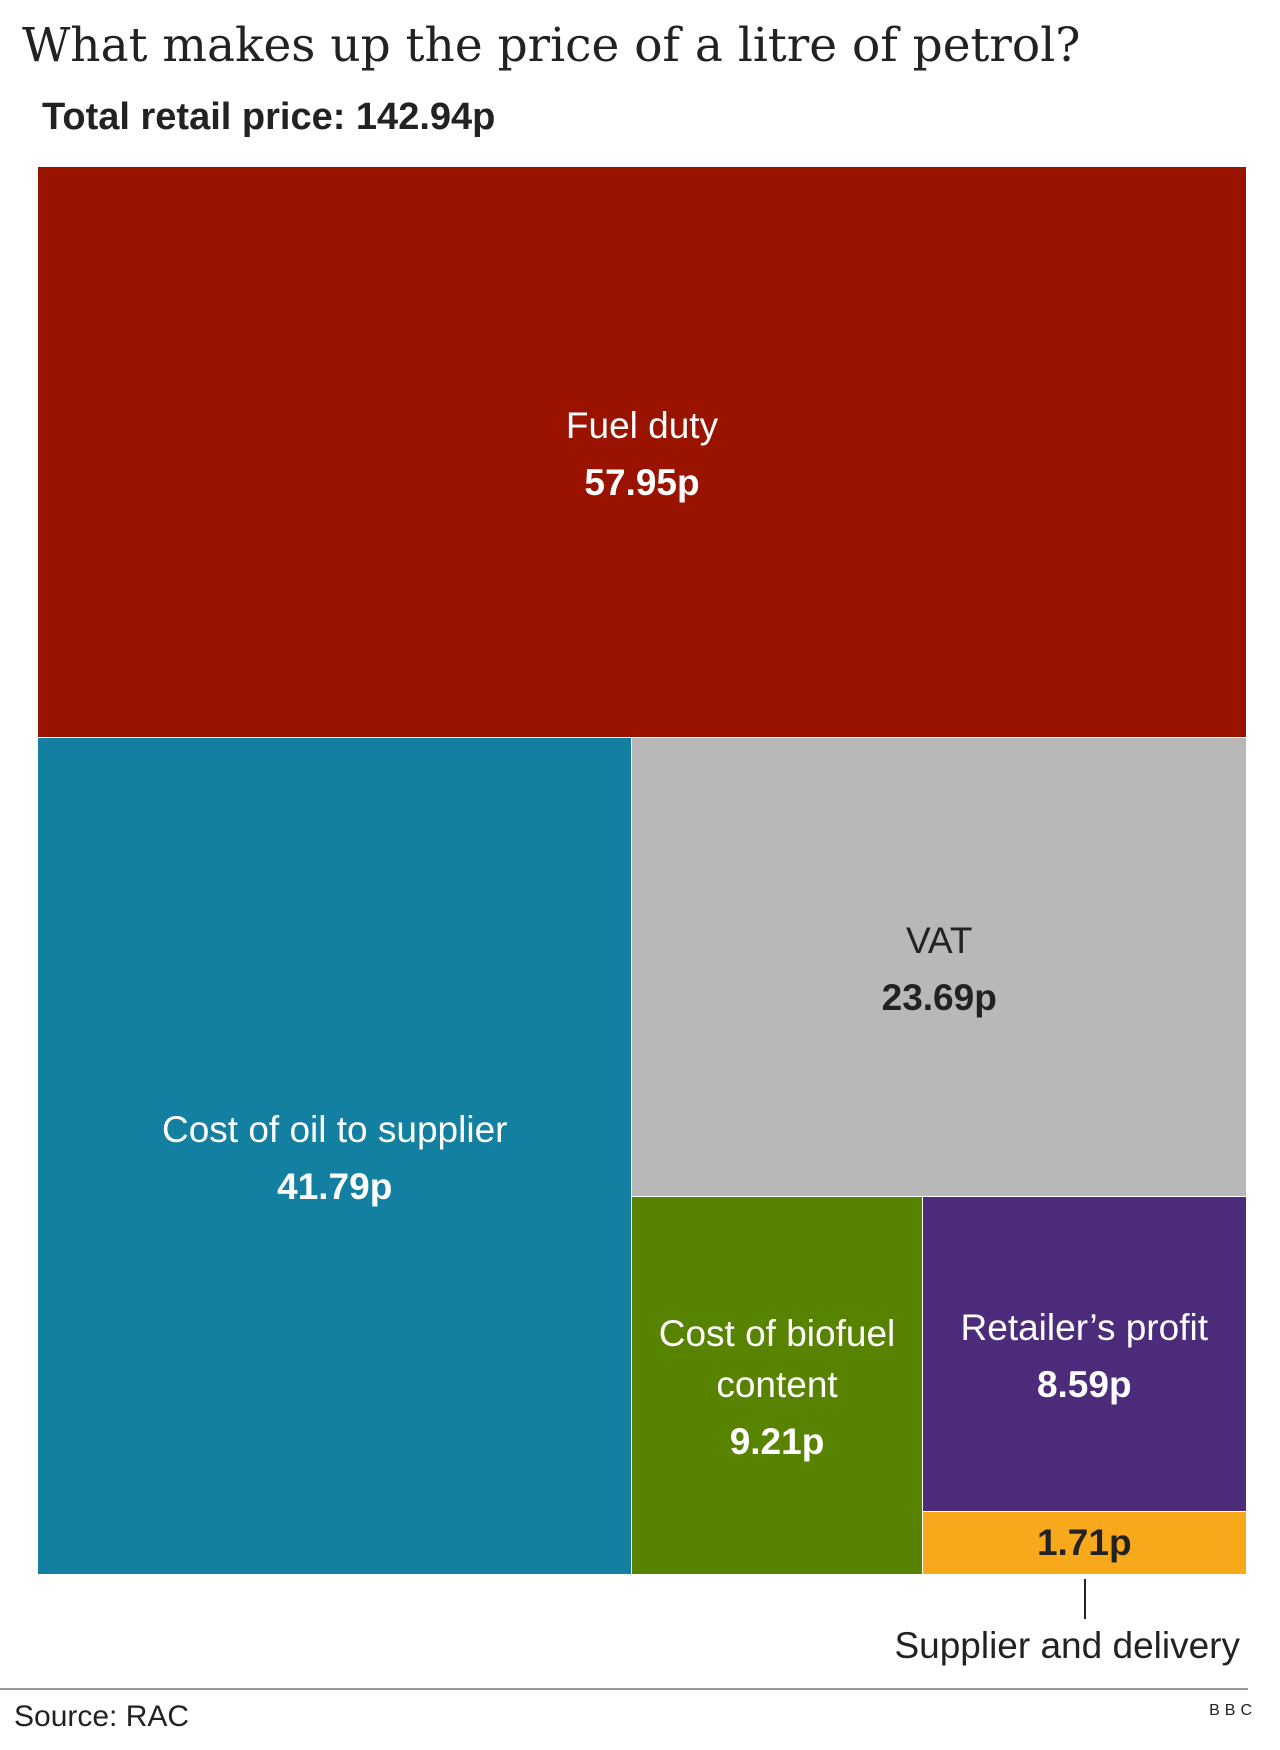 The height and width of the screenshot is (1750, 1280). I want to click on source: Source: RAC, so click(102, 1716).